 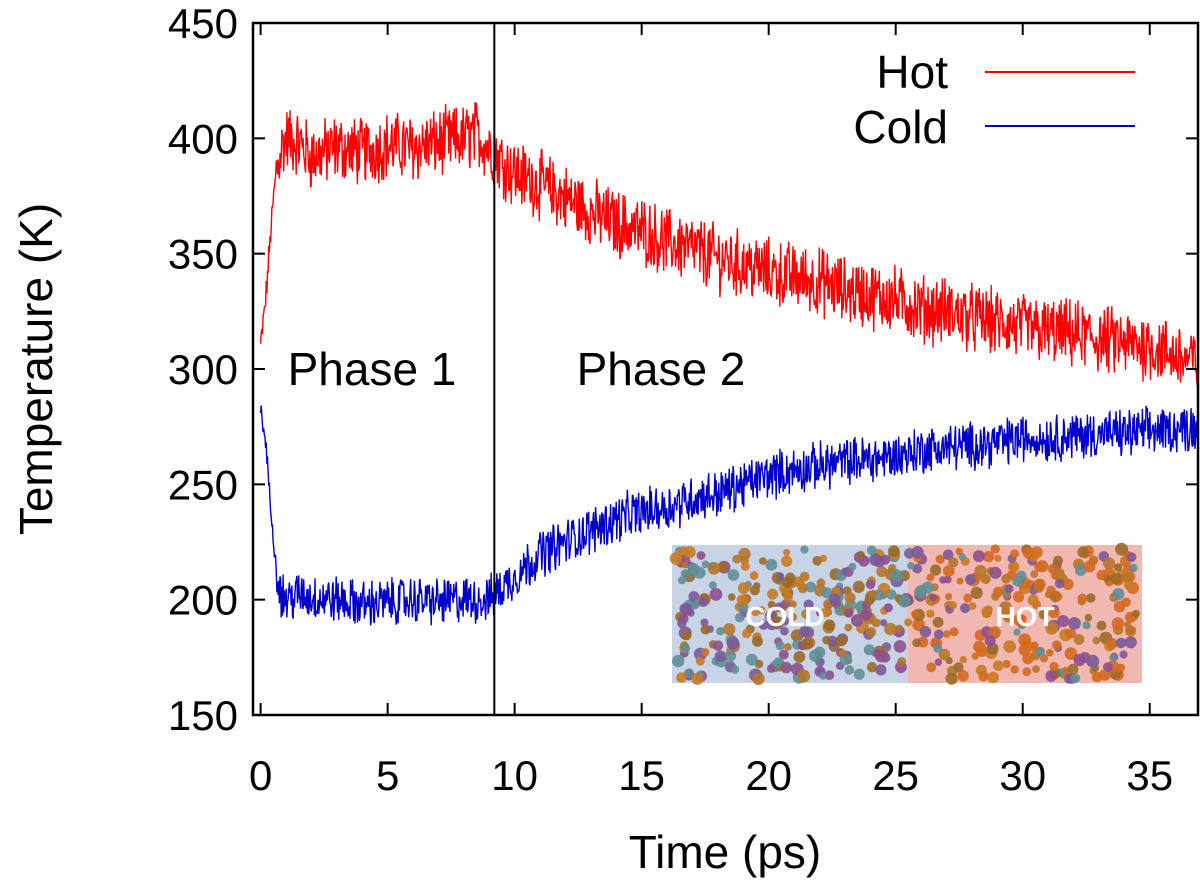 What do you see at coordinates (1024, 616) in the screenshot?
I see `inset-label-hot: HOT` at bounding box center [1024, 616].